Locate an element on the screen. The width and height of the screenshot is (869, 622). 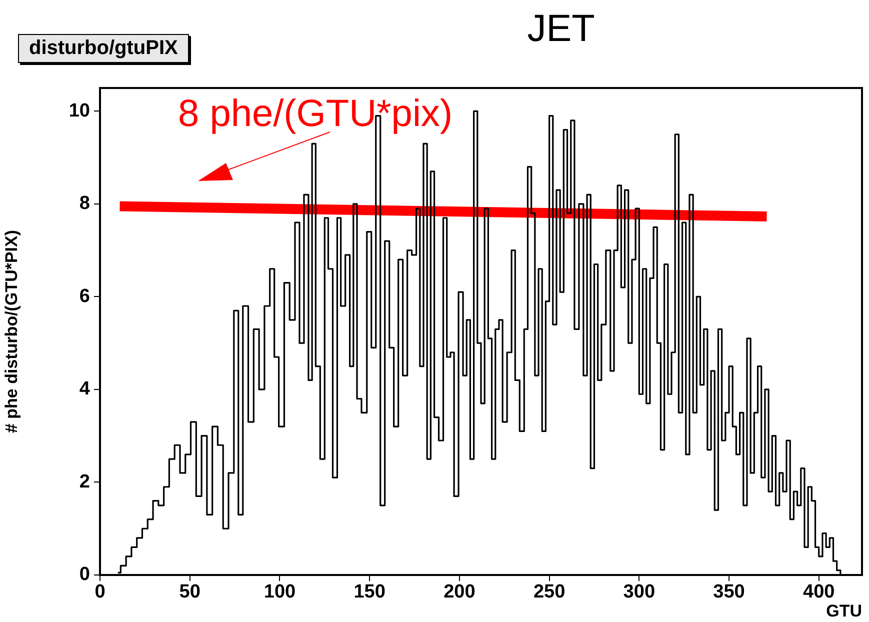
y-tick-label: 8 is located at coordinates (84, 203).